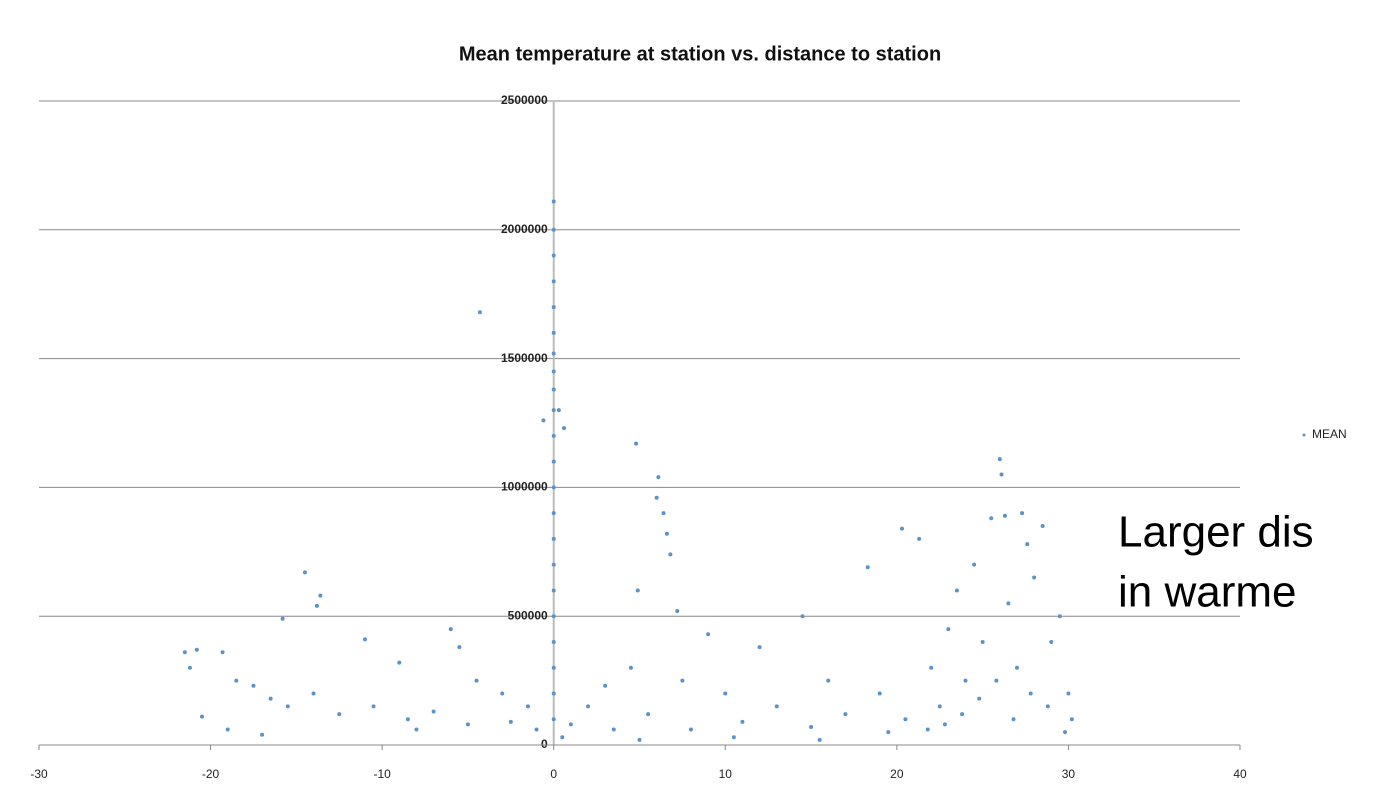 This screenshot has height=788, width=1379. What do you see at coordinates (1069, 774) in the screenshot?
I see `x-tick-label: 30` at bounding box center [1069, 774].